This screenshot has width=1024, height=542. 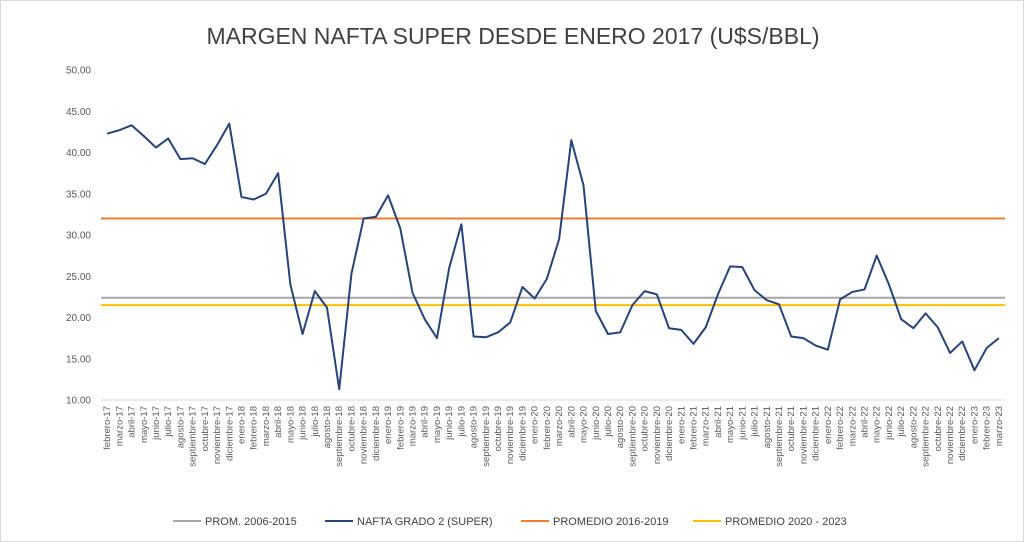 What do you see at coordinates (107, 428) in the screenshot?
I see `x-tick-label: febrero-17` at bounding box center [107, 428].